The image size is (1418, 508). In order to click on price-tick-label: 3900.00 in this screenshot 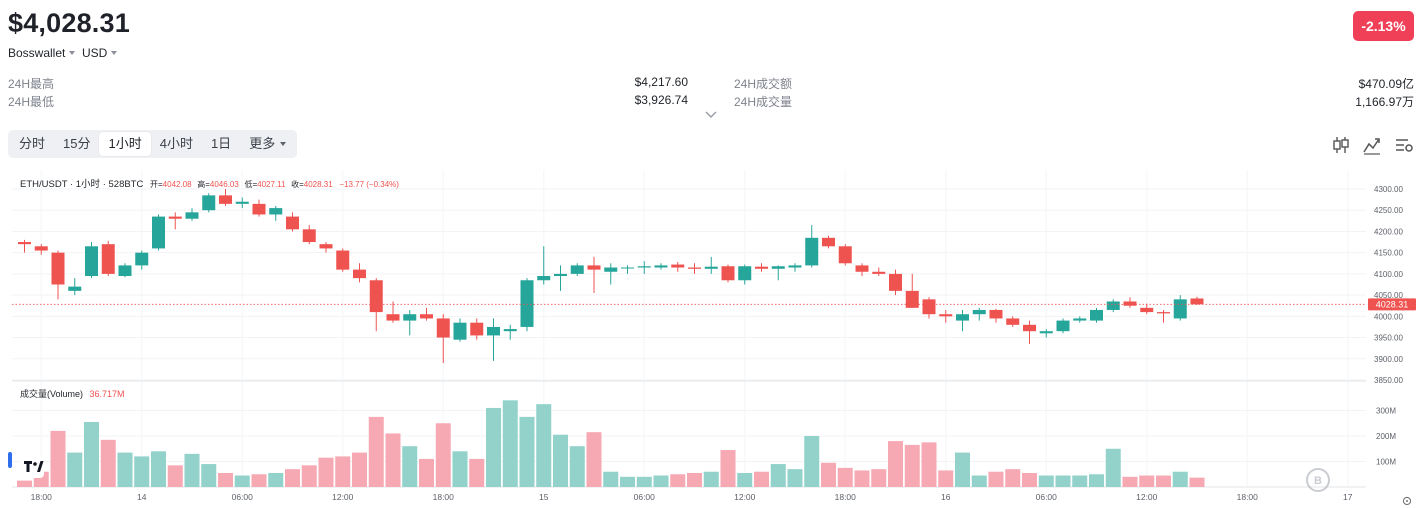, I will do `click(1388, 359)`.